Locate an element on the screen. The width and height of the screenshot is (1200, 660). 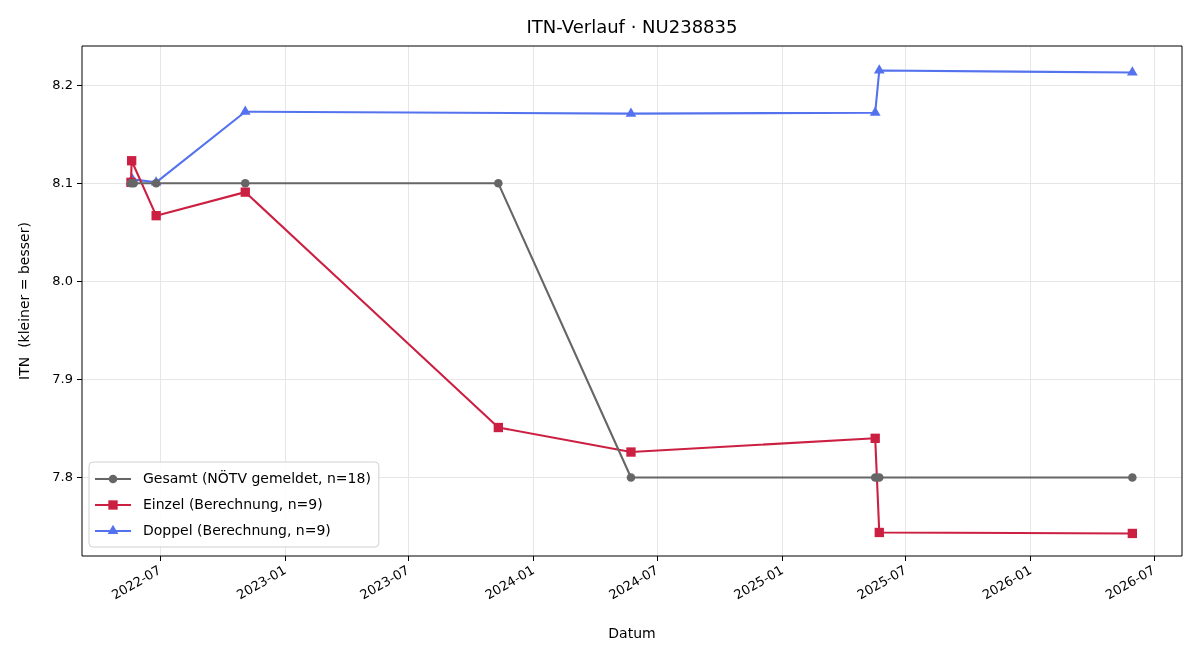
y-tick-label: 7.8 is located at coordinates (62, 476).